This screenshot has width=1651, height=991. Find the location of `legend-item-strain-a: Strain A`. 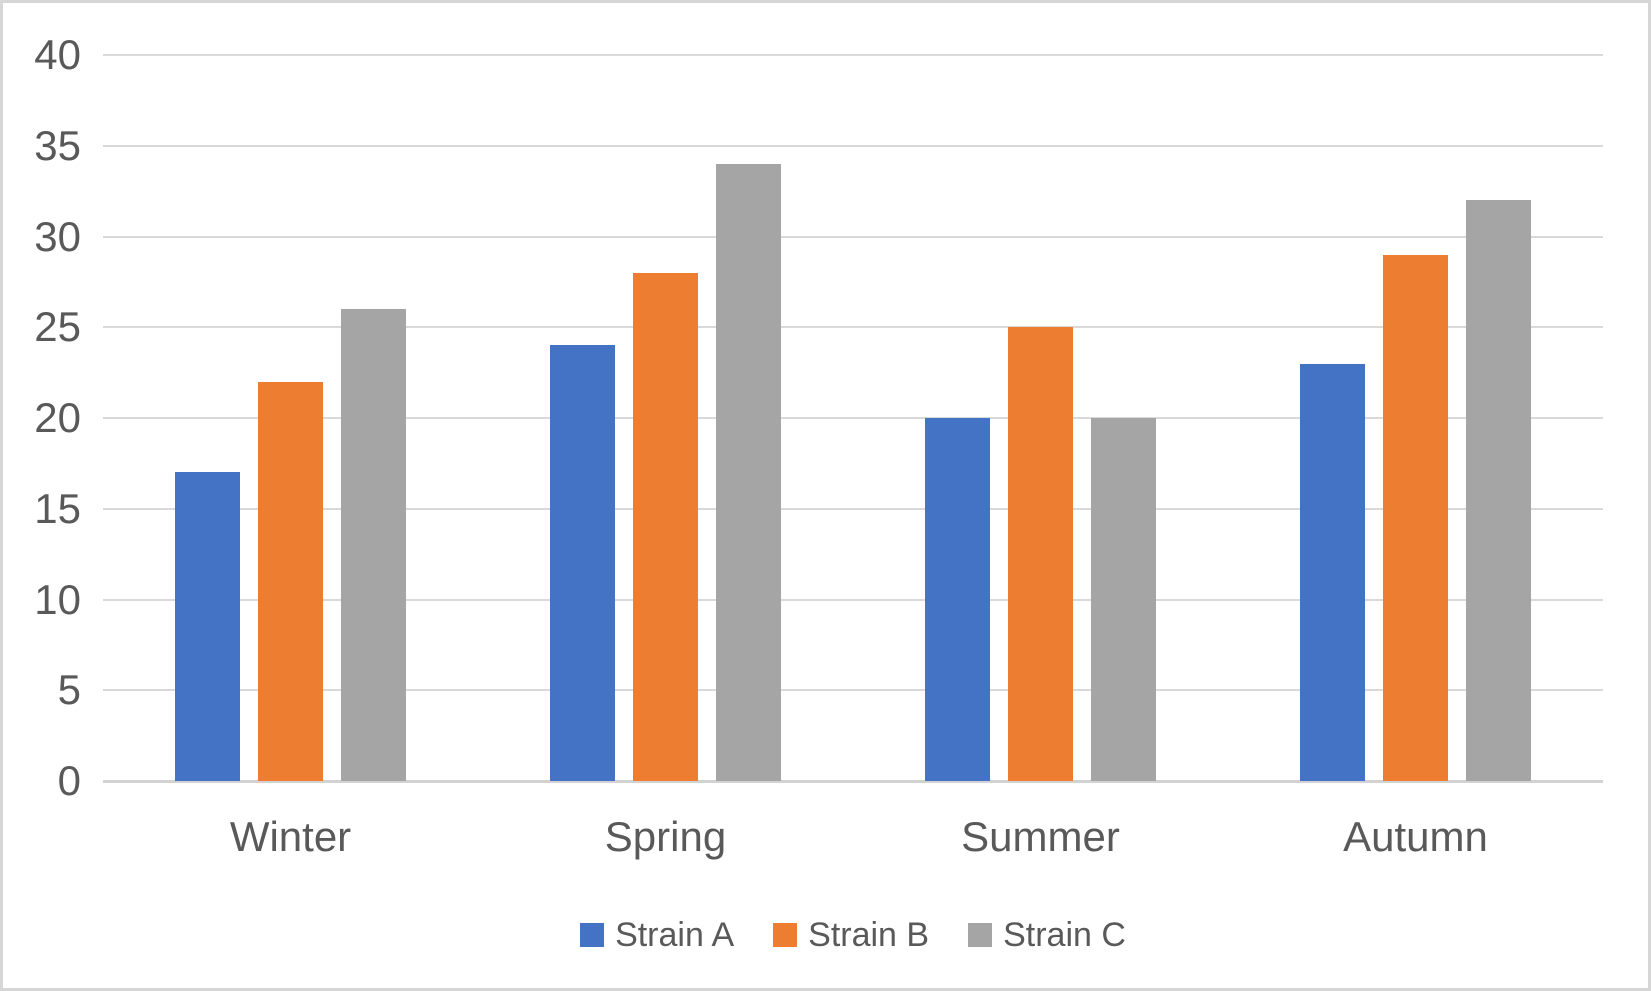

legend-item-strain-a: Strain A is located at coordinates (657, 935).